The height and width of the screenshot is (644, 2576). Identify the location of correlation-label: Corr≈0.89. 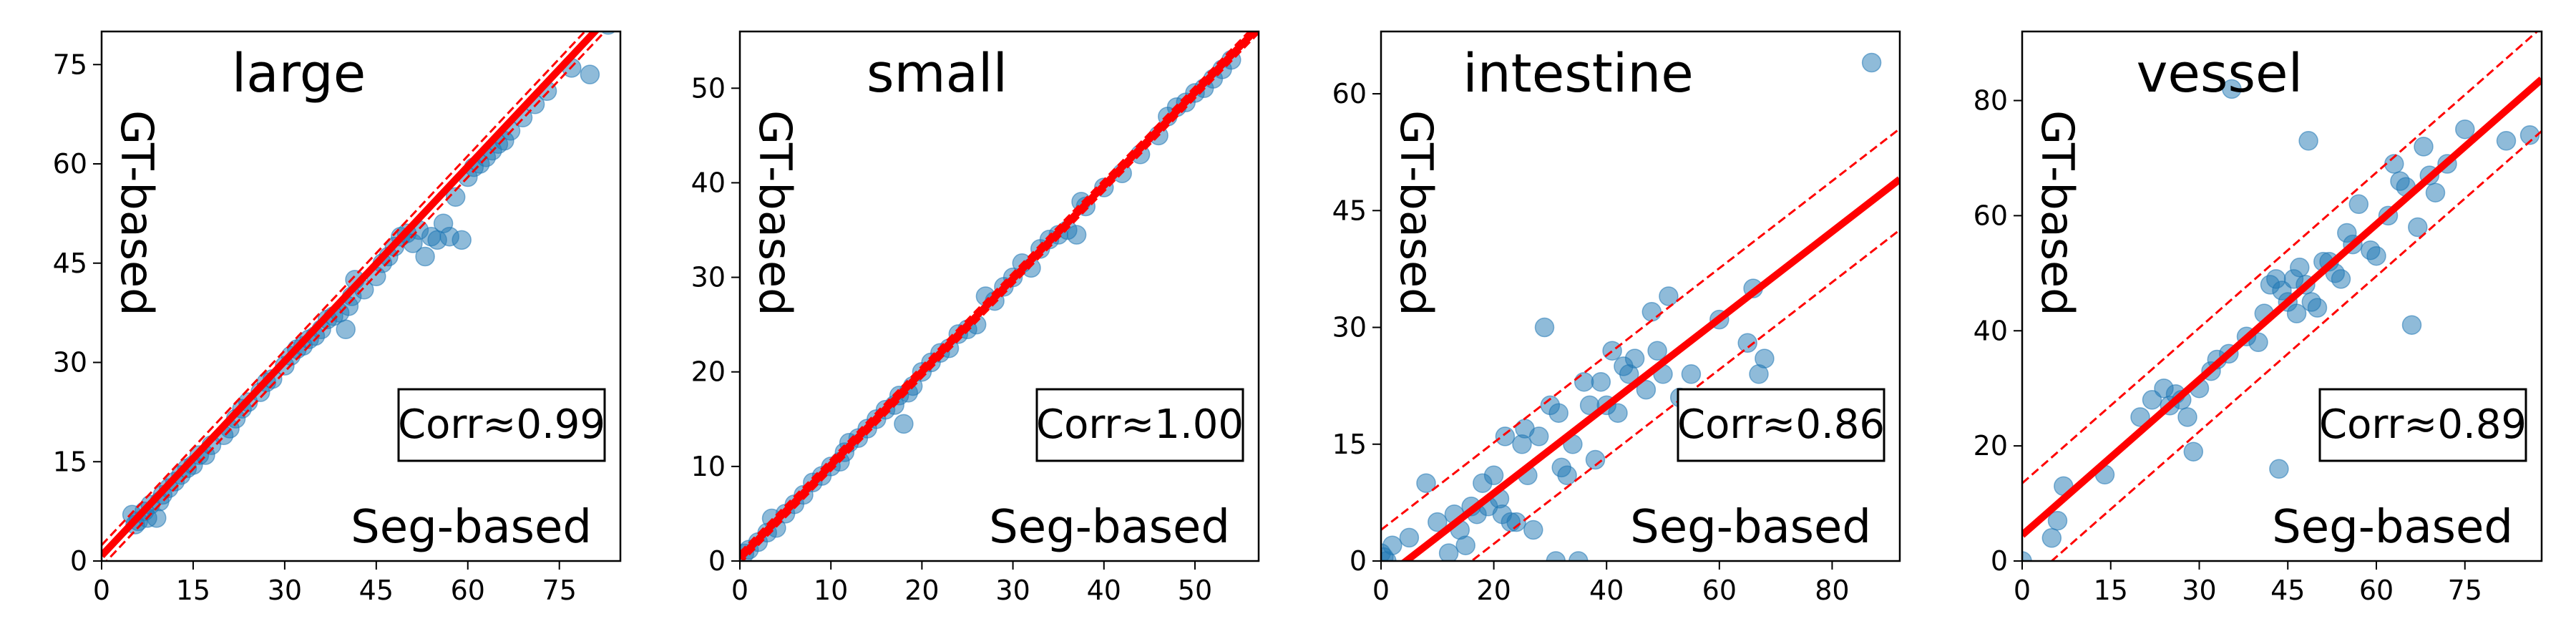
(2423, 425).